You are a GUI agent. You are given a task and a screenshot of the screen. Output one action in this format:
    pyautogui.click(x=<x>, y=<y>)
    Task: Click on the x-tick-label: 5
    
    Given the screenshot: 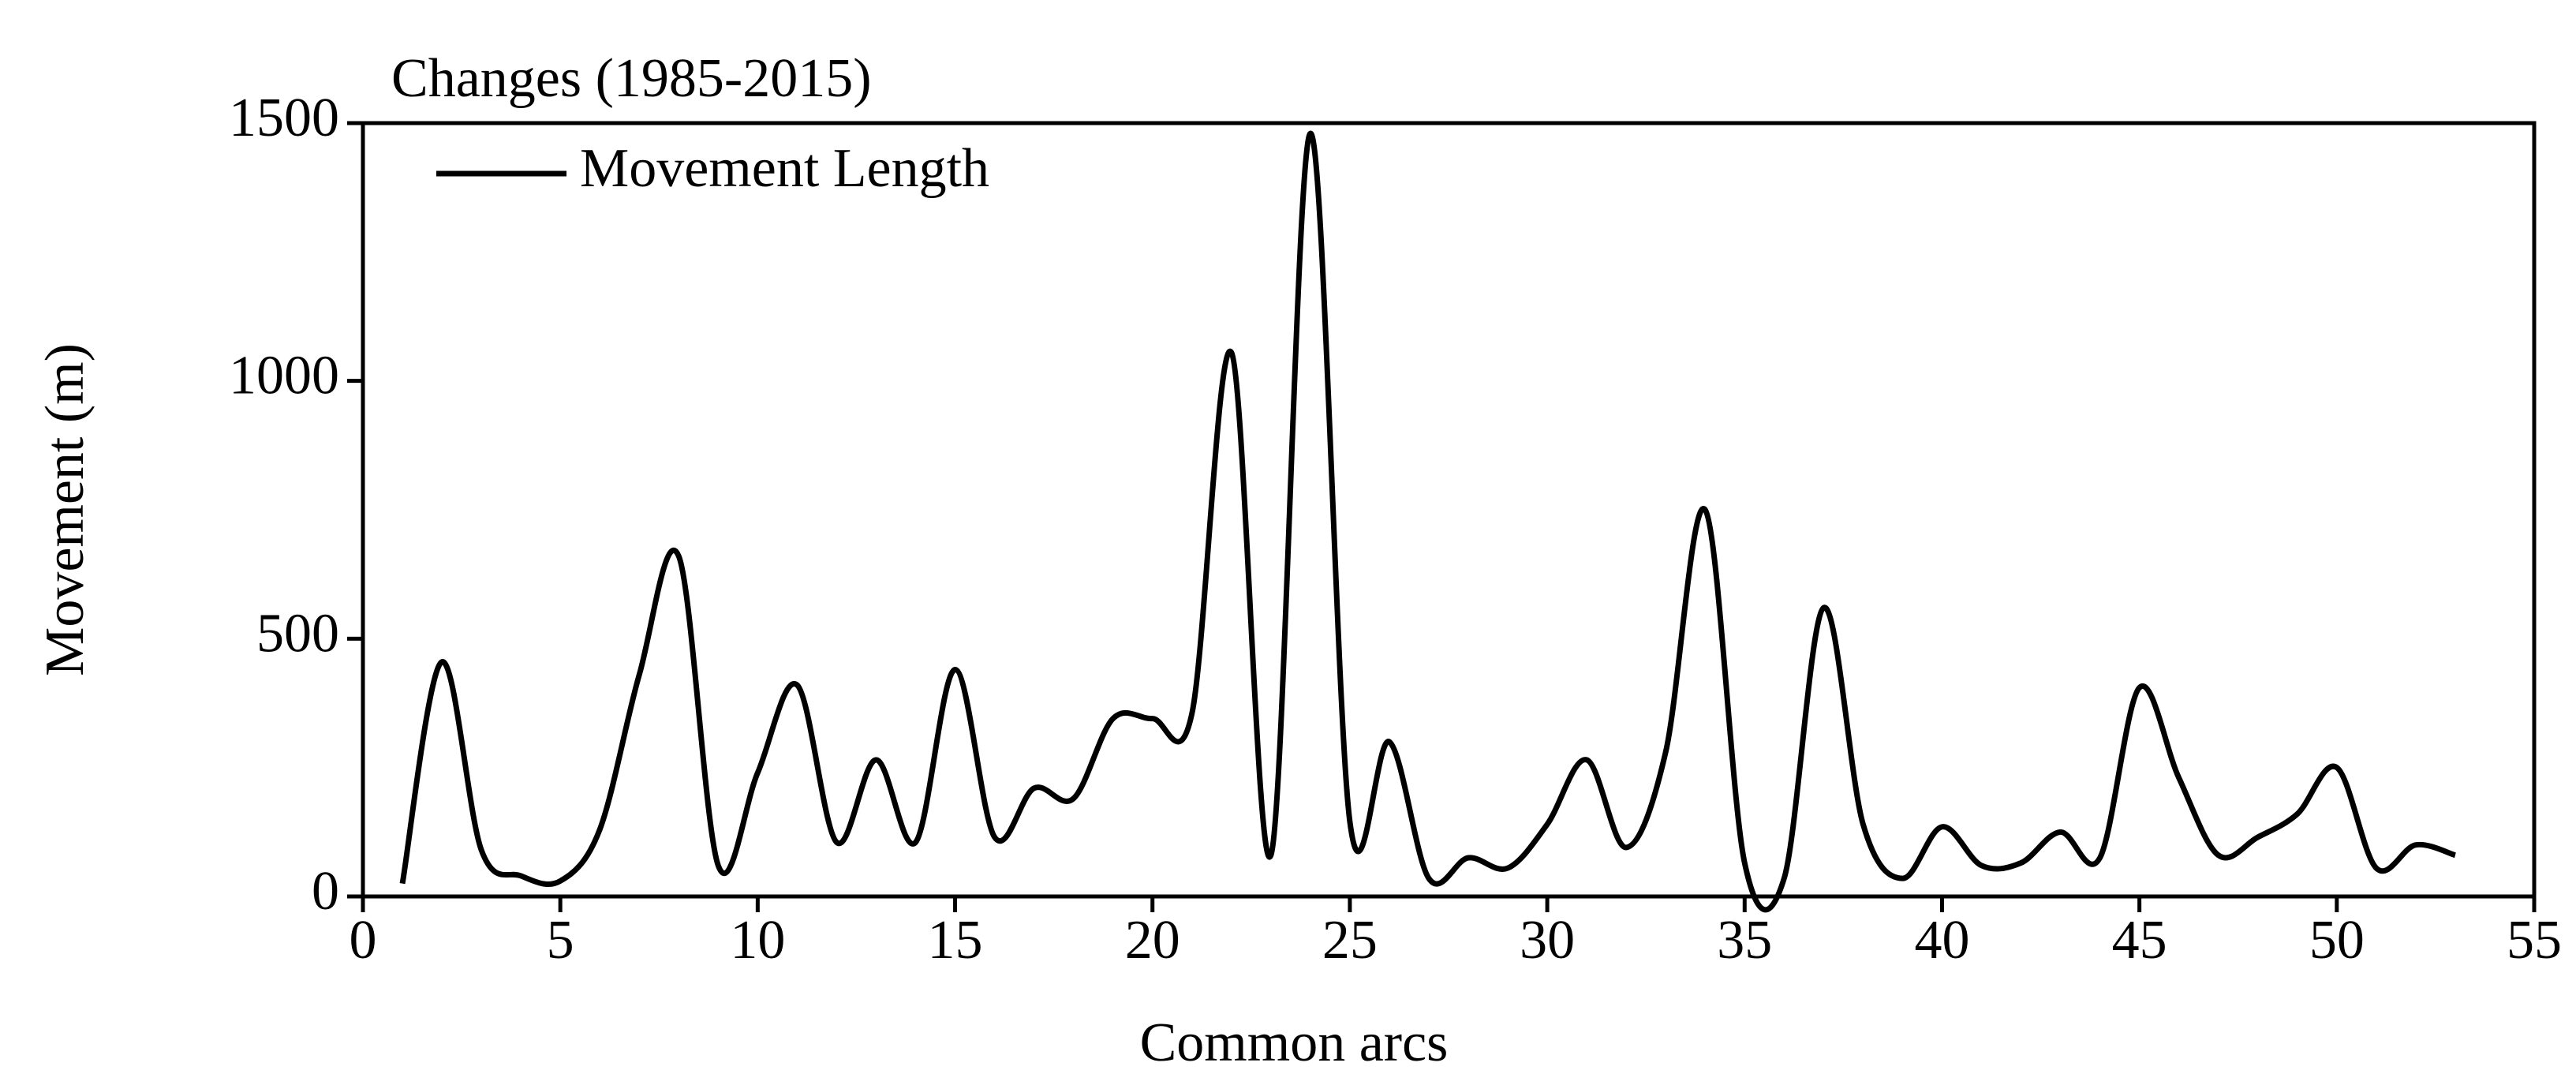 What is the action you would take?
    pyautogui.click(x=560, y=940)
    